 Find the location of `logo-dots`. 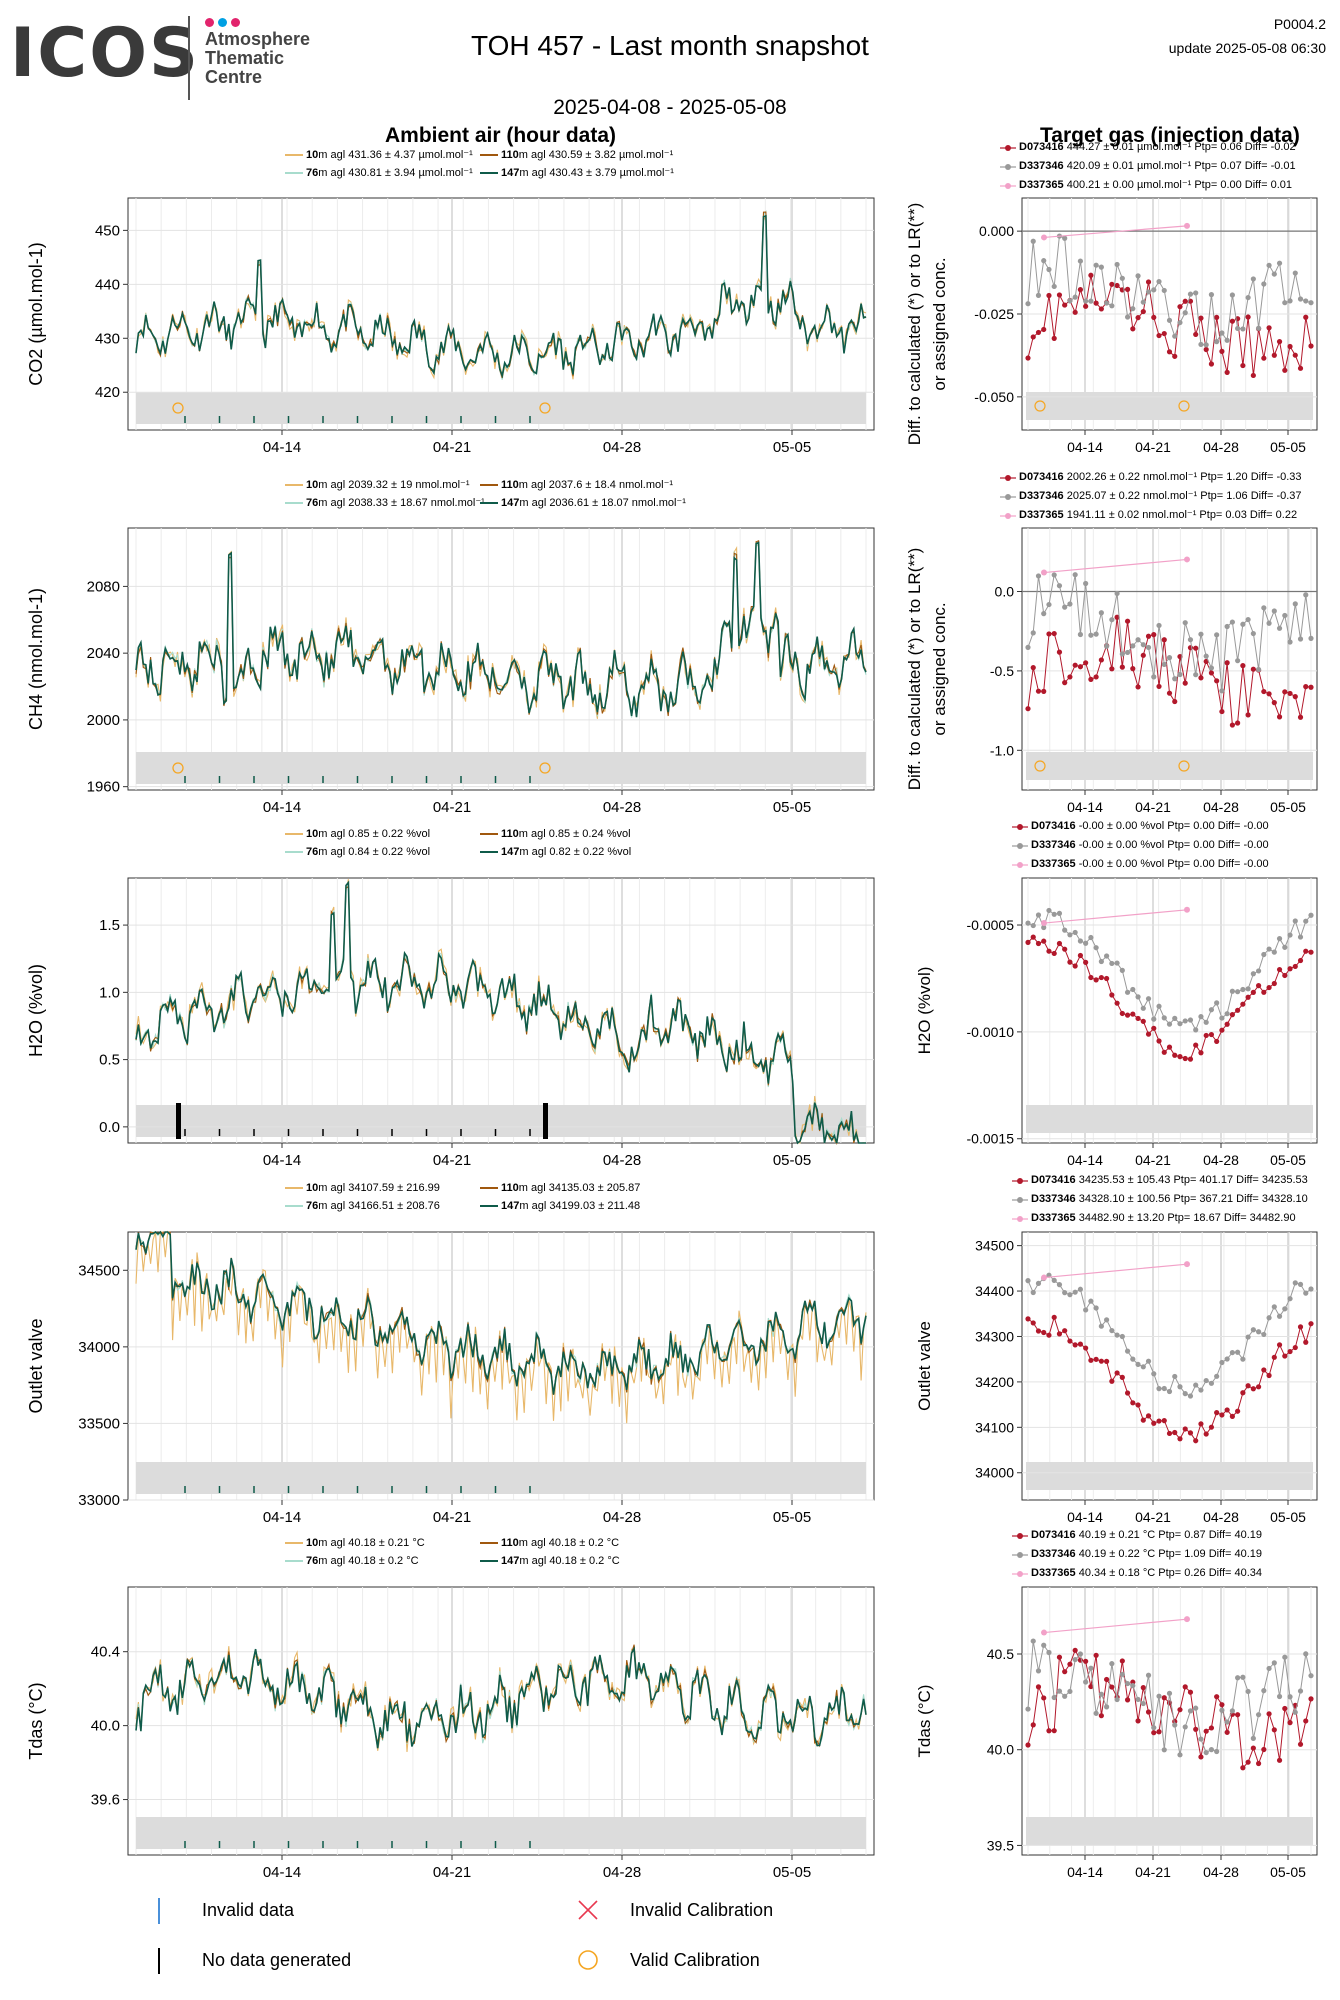

logo-dots is located at coordinates (224, 23).